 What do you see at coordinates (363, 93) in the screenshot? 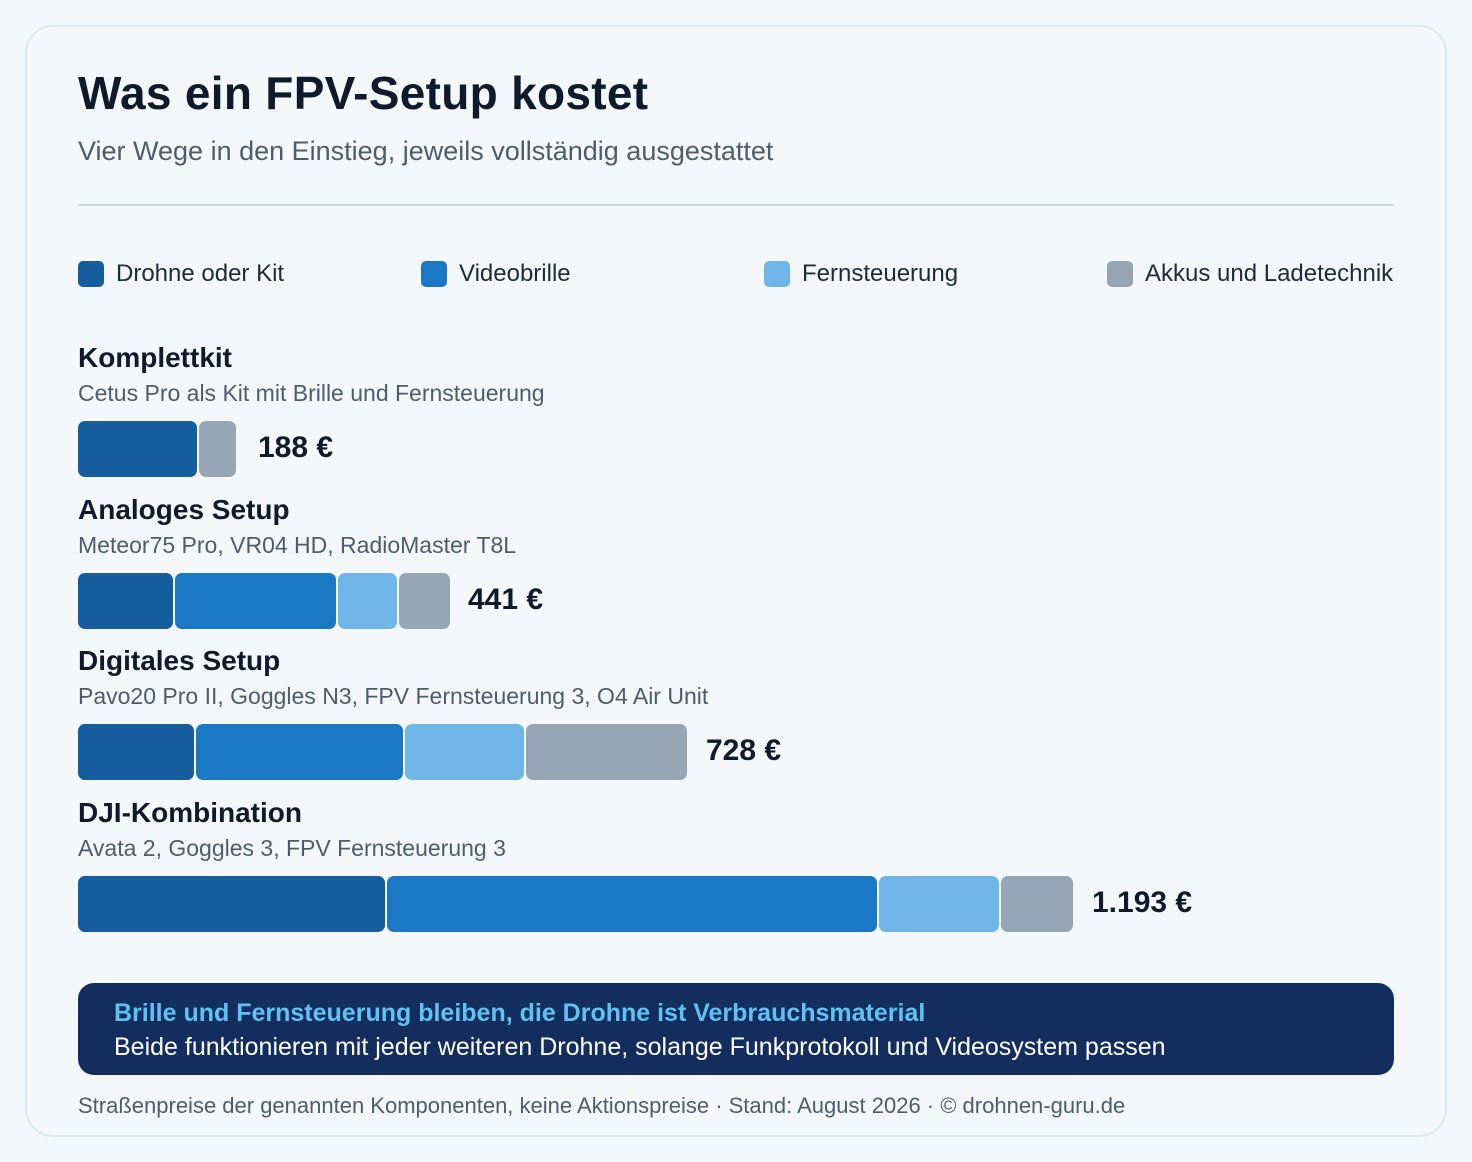
I see `chart-title: Was ein FPV-Setup kostet` at bounding box center [363, 93].